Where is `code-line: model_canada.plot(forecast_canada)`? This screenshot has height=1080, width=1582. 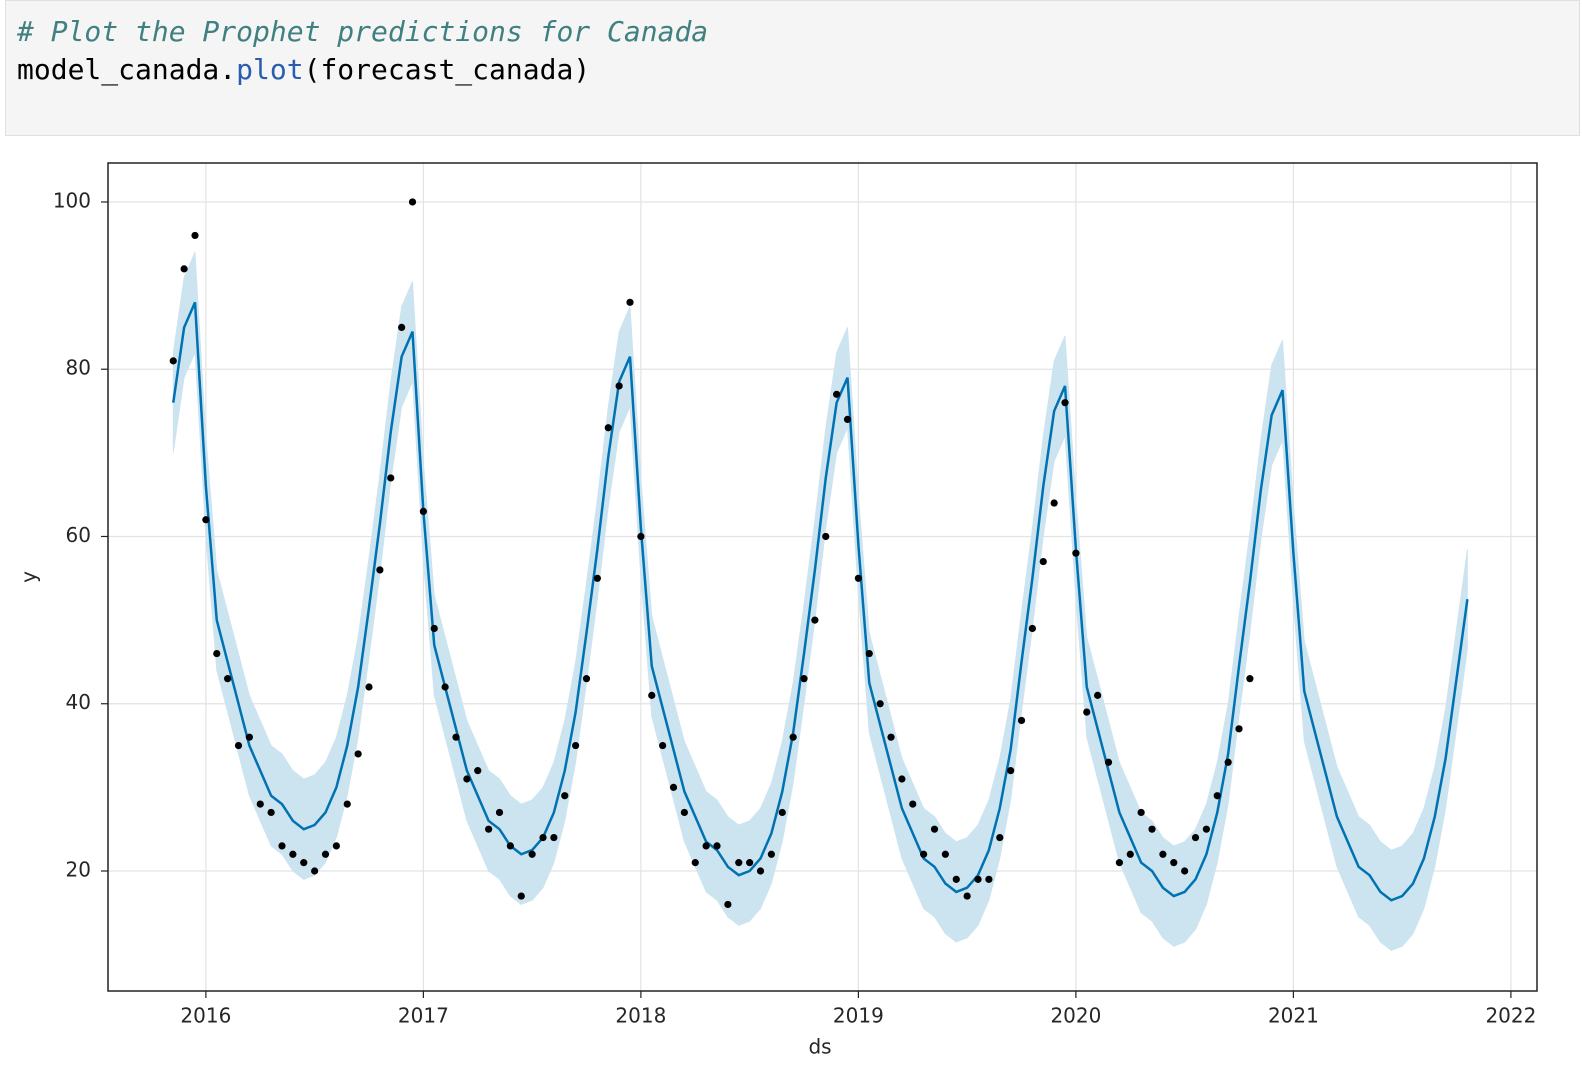
code-line: model_canada.plot(forecast_canada) is located at coordinates (303, 70).